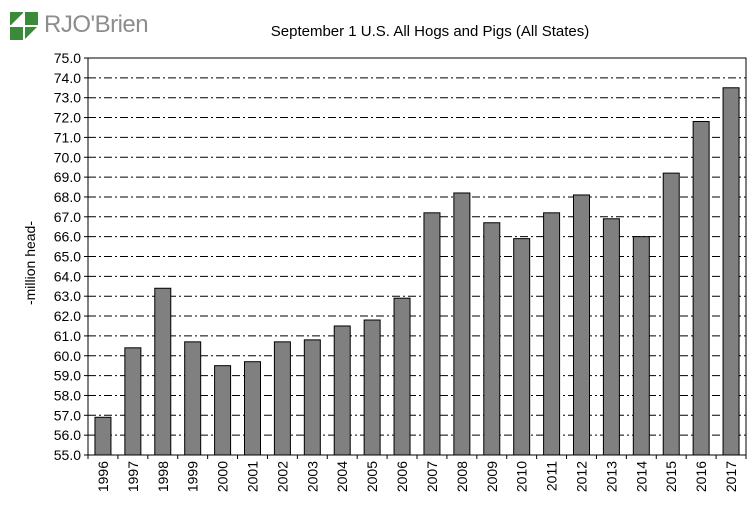 The image size is (756, 516). Describe the element at coordinates (282, 476) in the screenshot. I see `x-tick-label: 2002` at that location.